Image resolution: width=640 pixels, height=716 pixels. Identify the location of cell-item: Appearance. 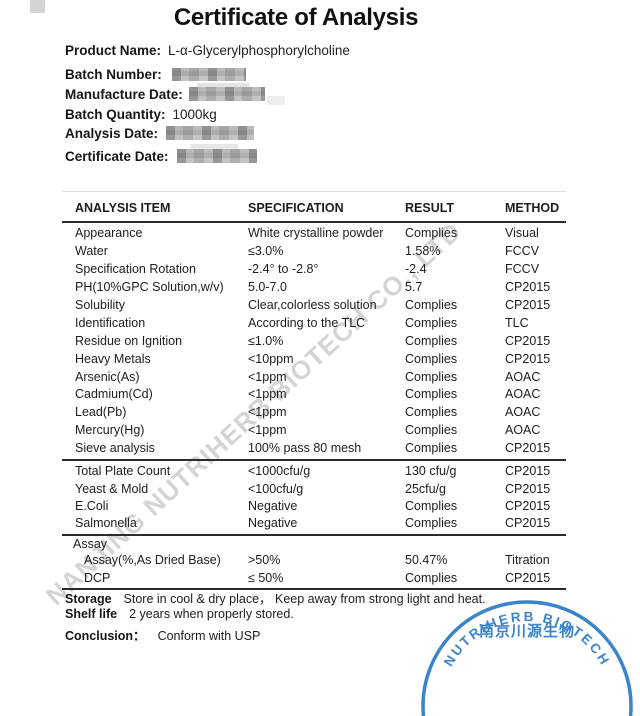
(109, 233).